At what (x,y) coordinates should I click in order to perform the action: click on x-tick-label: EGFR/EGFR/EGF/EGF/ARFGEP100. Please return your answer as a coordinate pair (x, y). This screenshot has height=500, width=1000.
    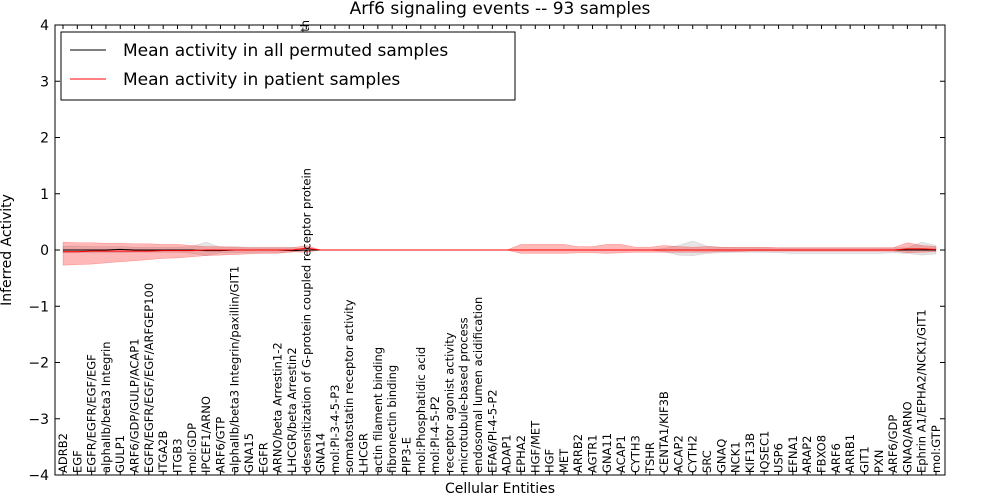
    Looking at the image, I should click on (149, 378).